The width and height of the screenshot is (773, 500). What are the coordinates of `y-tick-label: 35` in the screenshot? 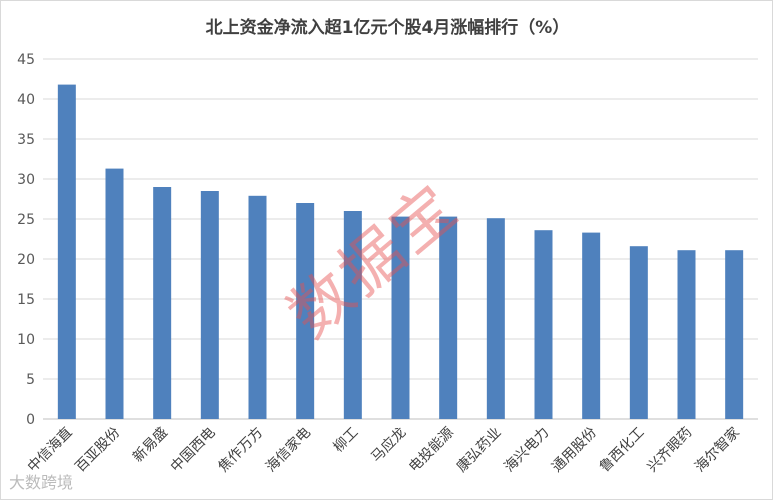 It's located at (26, 140).